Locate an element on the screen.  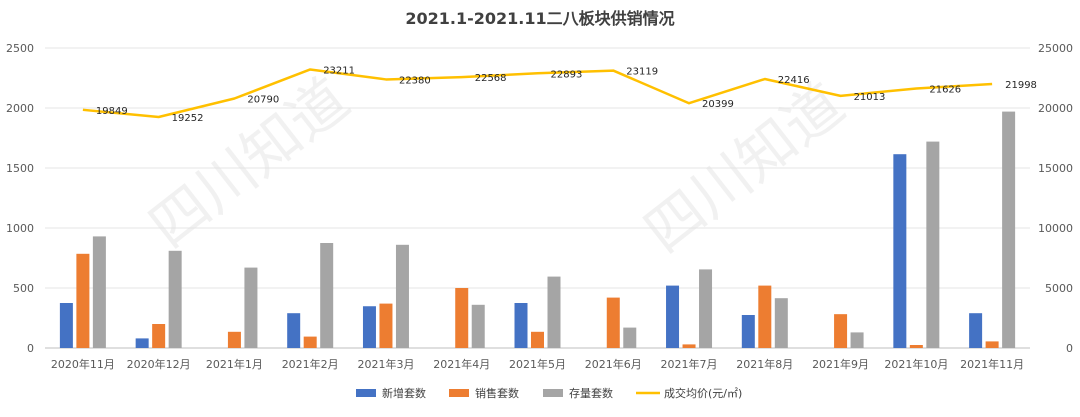
price-data-label: 21998 is located at coordinates (1021, 85).